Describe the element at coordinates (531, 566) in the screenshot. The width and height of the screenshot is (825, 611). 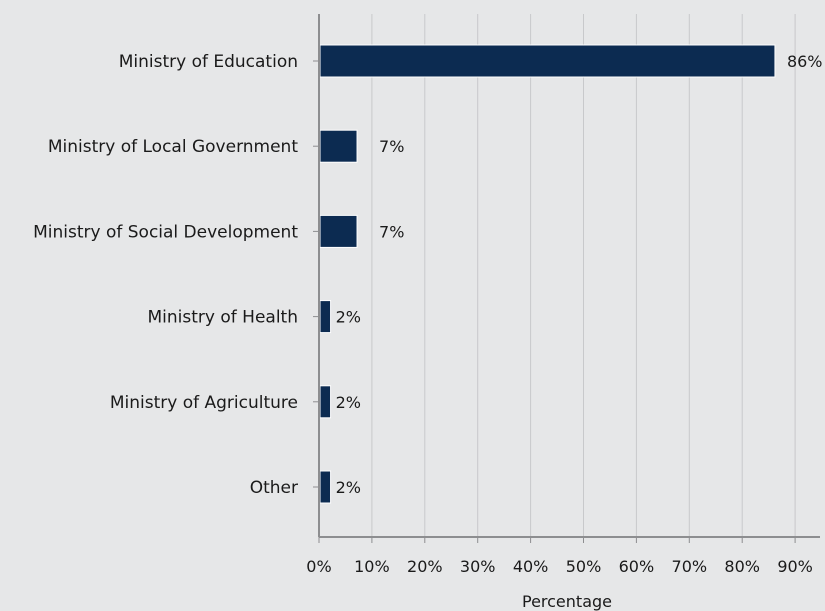
I see `x-tick-label: 40%` at that location.